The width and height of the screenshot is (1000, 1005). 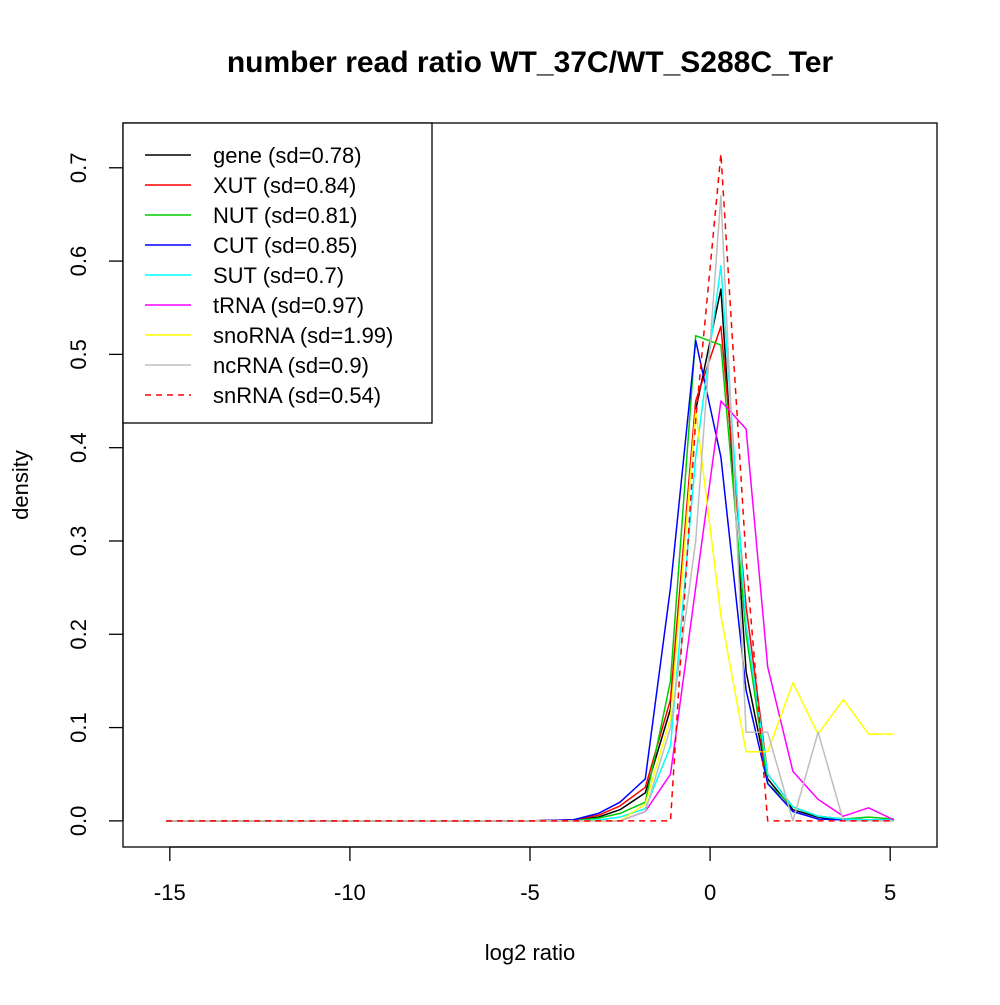 I want to click on legend-label-ncrna: ncRNA (sd=0.9), so click(x=291, y=365).